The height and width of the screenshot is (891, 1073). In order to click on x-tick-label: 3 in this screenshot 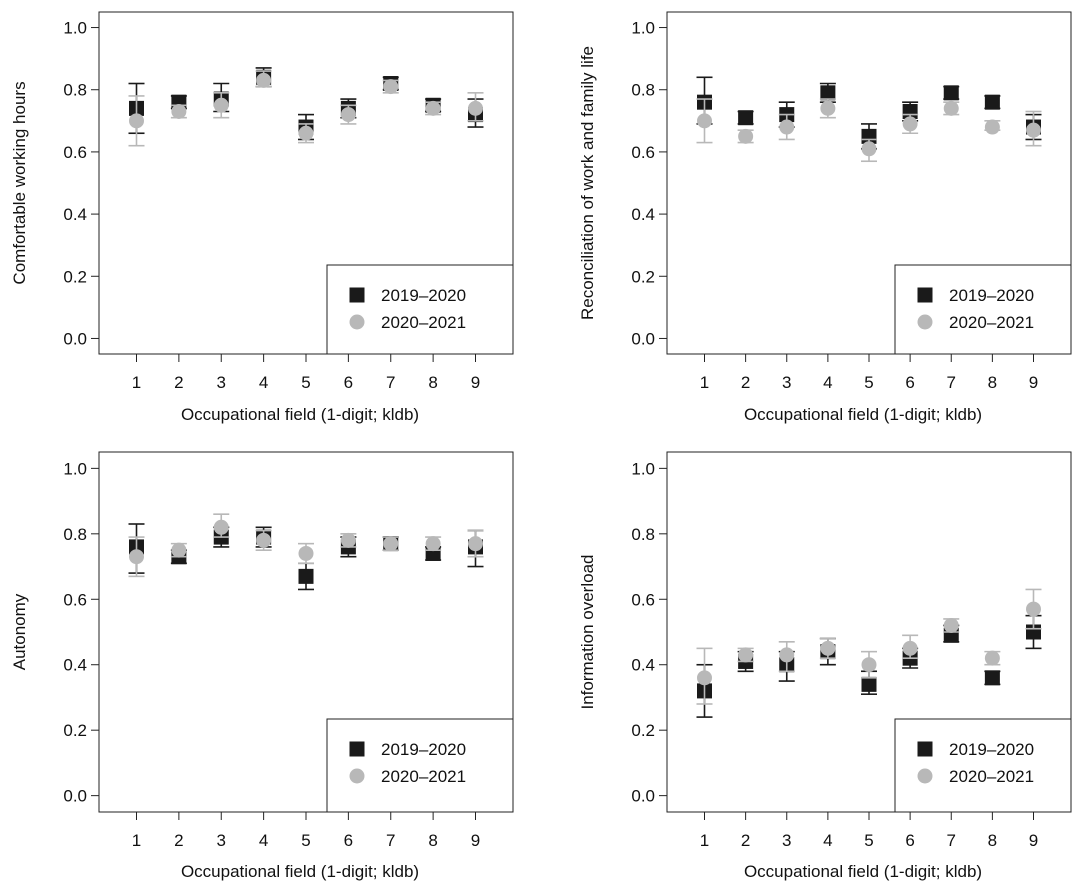, I will do `click(786, 382)`.